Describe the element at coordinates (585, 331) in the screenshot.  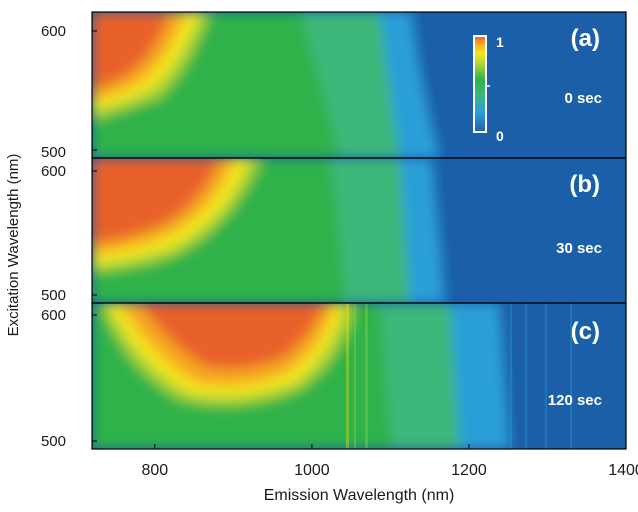
I see `panel-c-label: (c)` at that location.